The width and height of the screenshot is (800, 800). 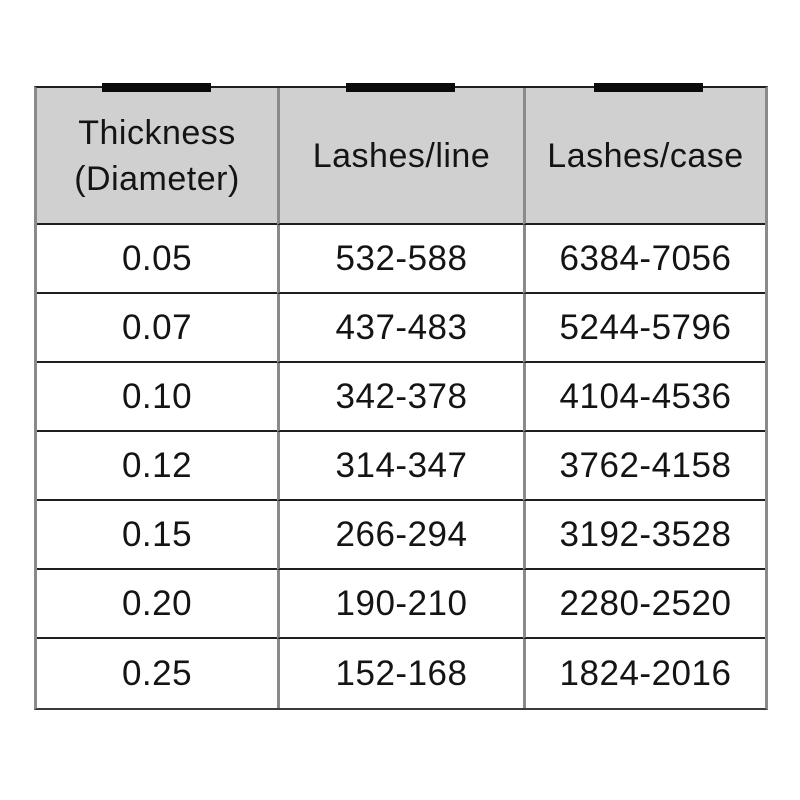 I want to click on cell-lashes-line: 342-378, so click(x=400, y=397).